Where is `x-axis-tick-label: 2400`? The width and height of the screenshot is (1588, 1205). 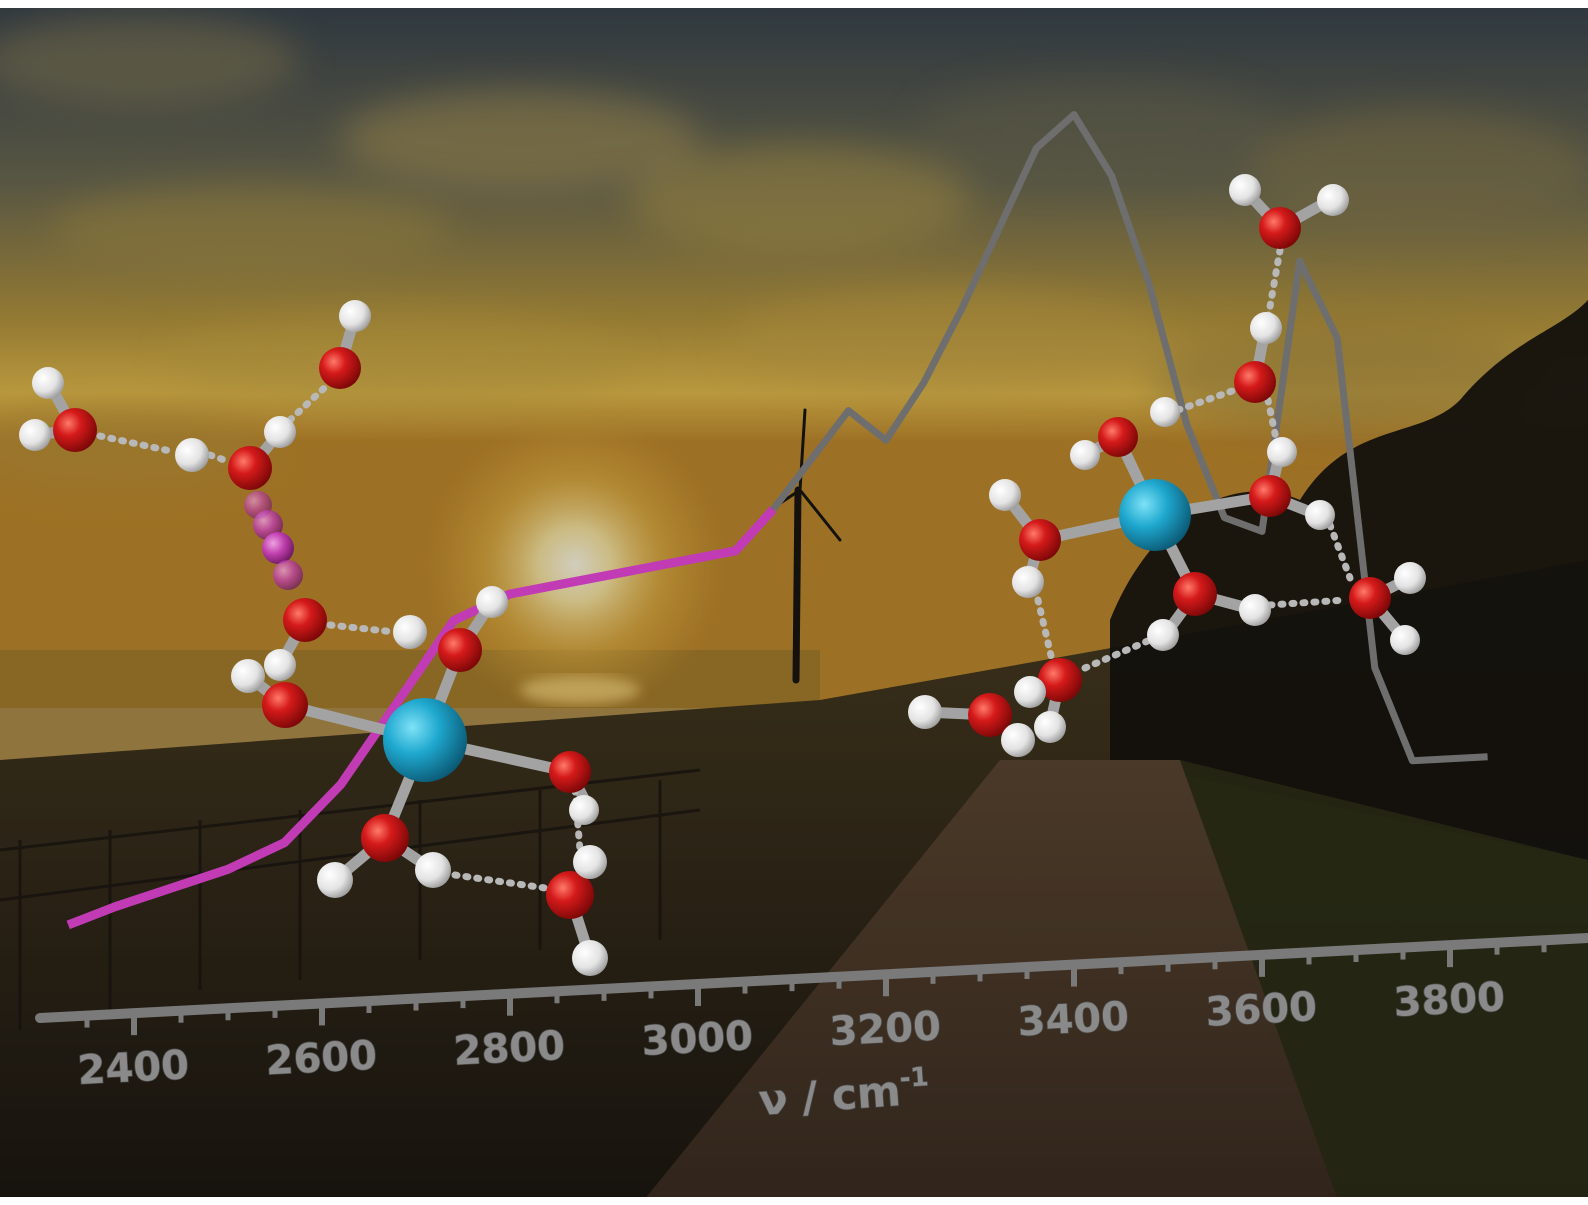 x-axis-tick-label: 2400 is located at coordinates (134, 1068).